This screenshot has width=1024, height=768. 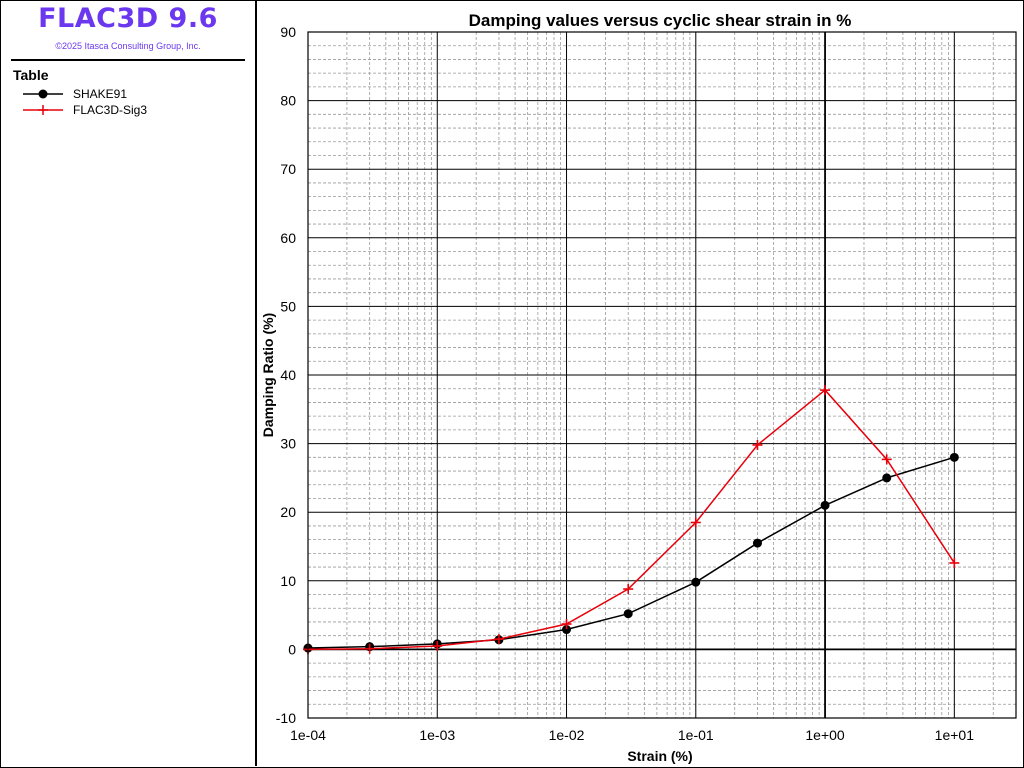 What do you see at coordinates (110, 110) in the screenshot?
I see `legend-label: FLAC3D-Sig3` at bounding box center [110, 110].